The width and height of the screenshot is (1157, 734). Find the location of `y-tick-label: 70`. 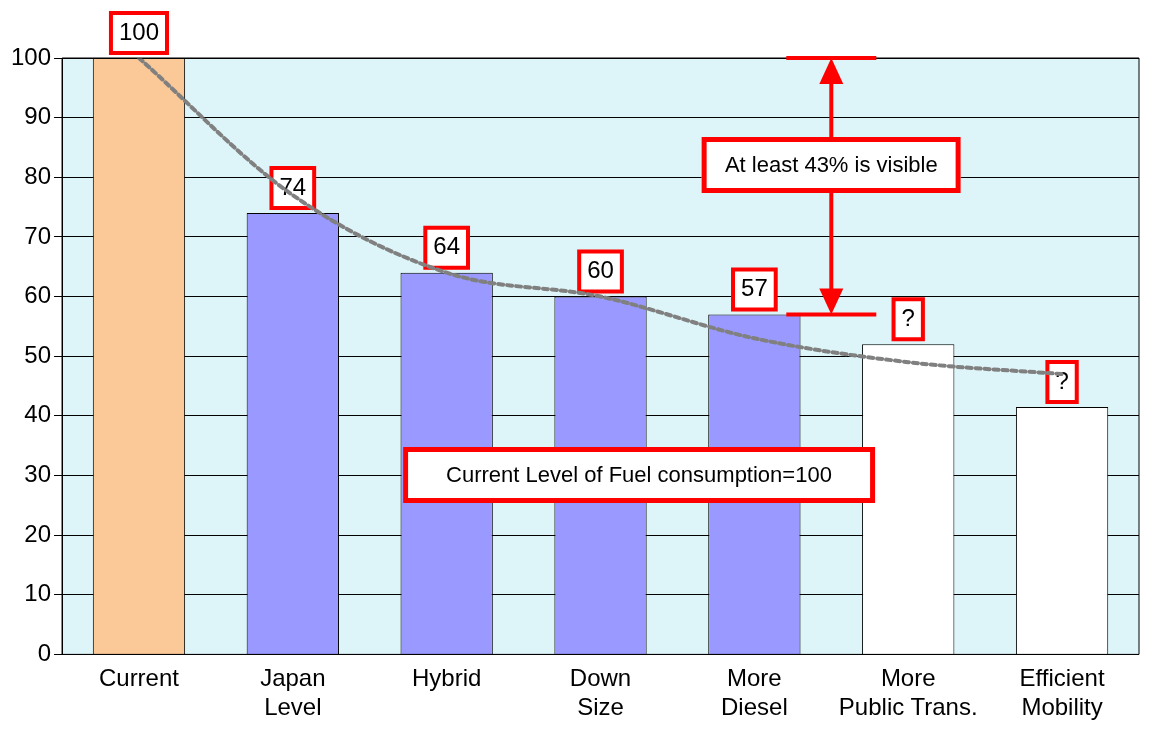

y-tick-label: 70 is located at coordinates (38, 235).